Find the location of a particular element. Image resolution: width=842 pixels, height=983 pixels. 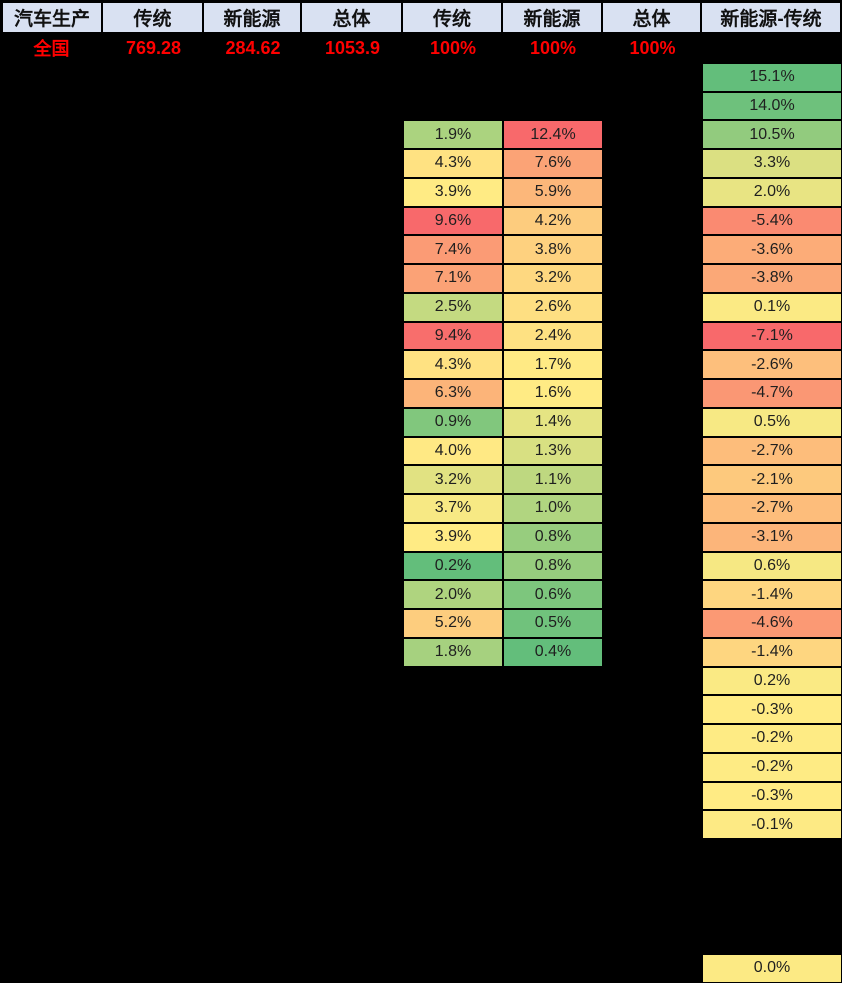

header-cell-total-share: 总体 is located at coordinates (652, 17).